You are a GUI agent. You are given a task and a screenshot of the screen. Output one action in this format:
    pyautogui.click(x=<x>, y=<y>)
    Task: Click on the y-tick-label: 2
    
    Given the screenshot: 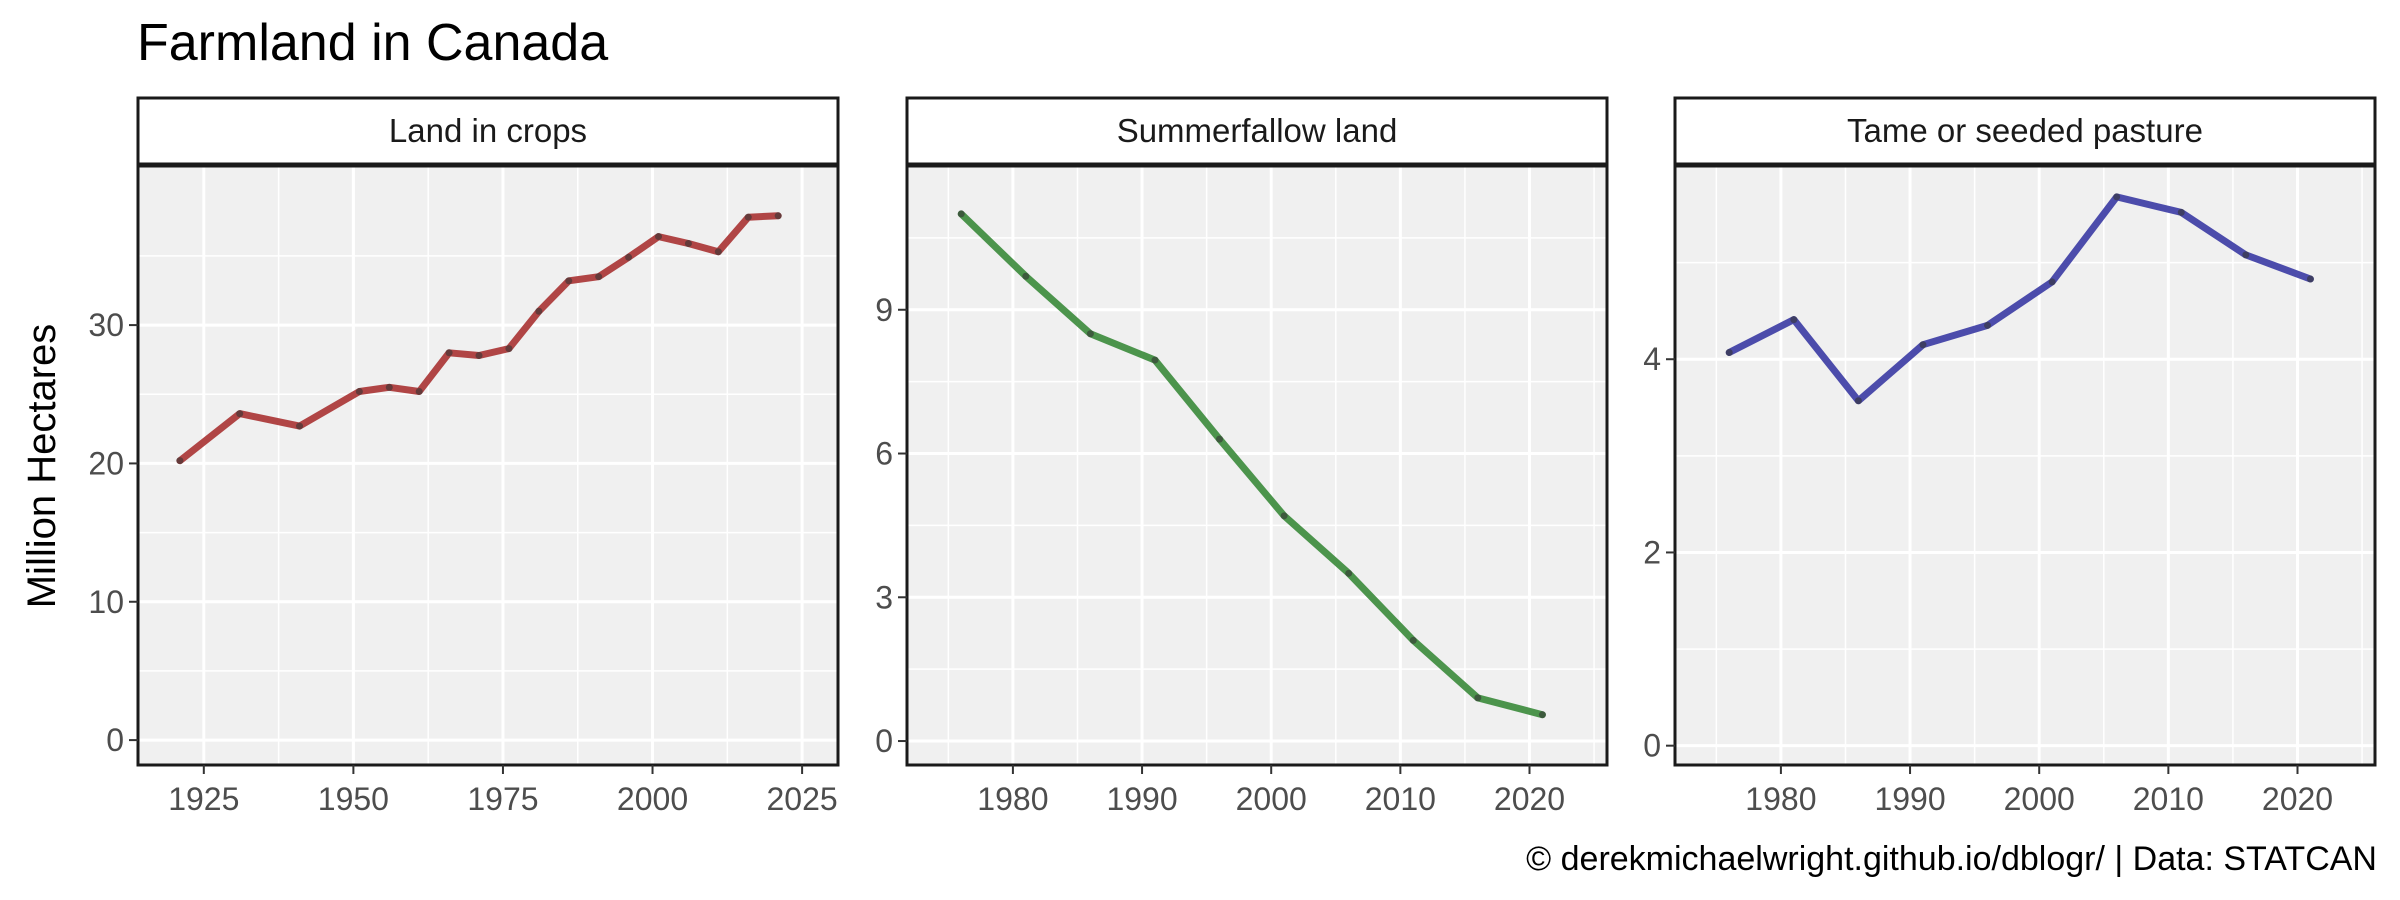 What is the action you would take?
    pyautogui.click(x=1652, y=552)
    